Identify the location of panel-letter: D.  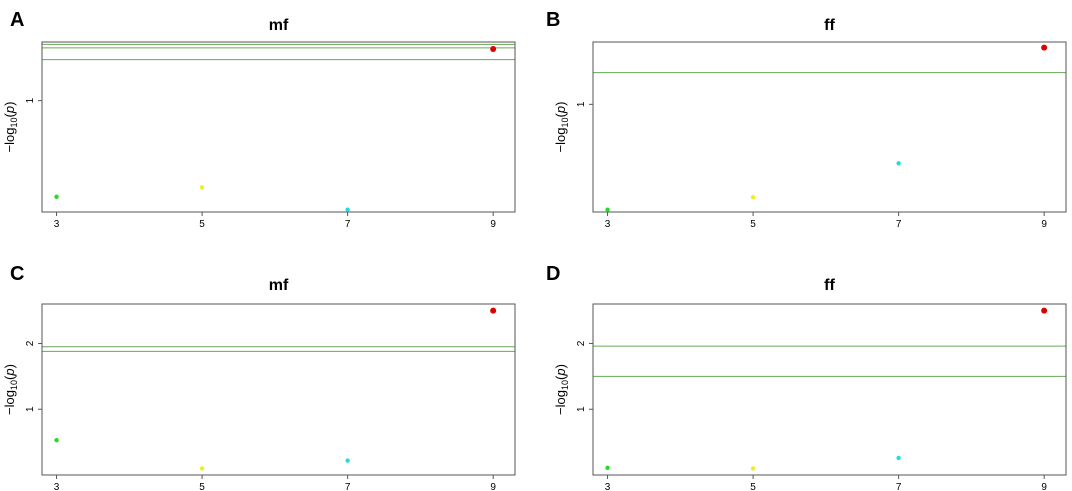
(553, 274).